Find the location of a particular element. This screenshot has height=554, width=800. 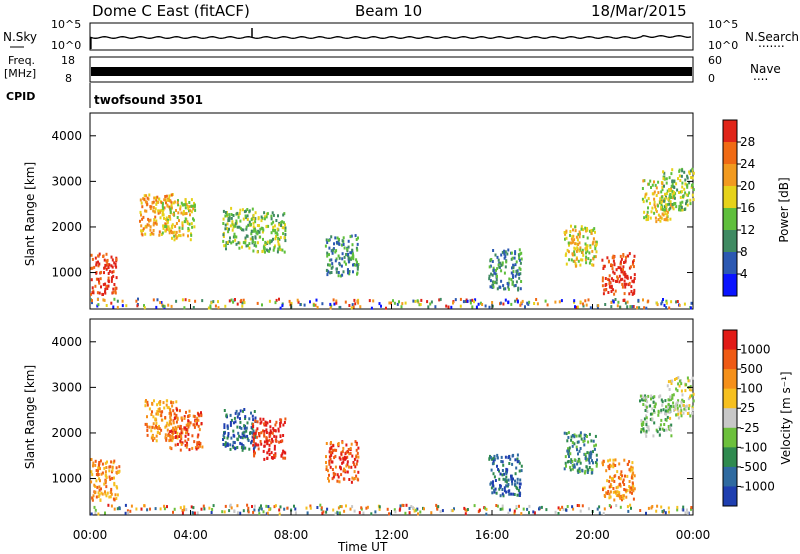

x-tick-label: 08:00 is located at coordinates (291, 535).